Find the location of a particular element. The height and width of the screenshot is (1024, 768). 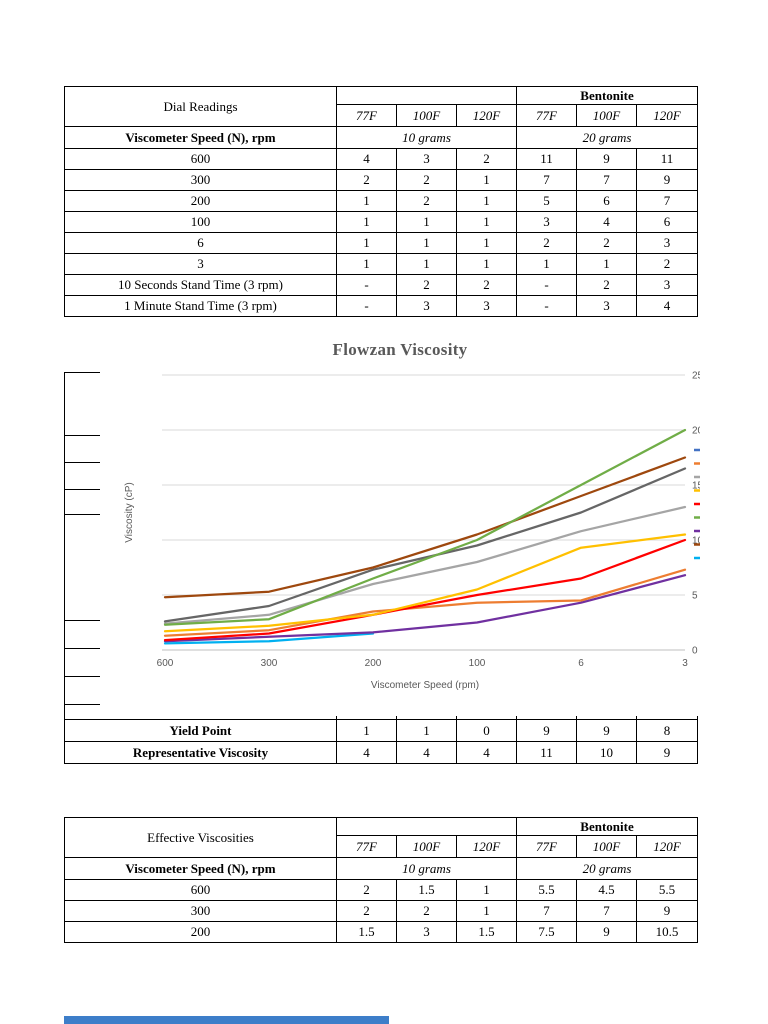

series-line-brown is located at coordinates (425, 527).